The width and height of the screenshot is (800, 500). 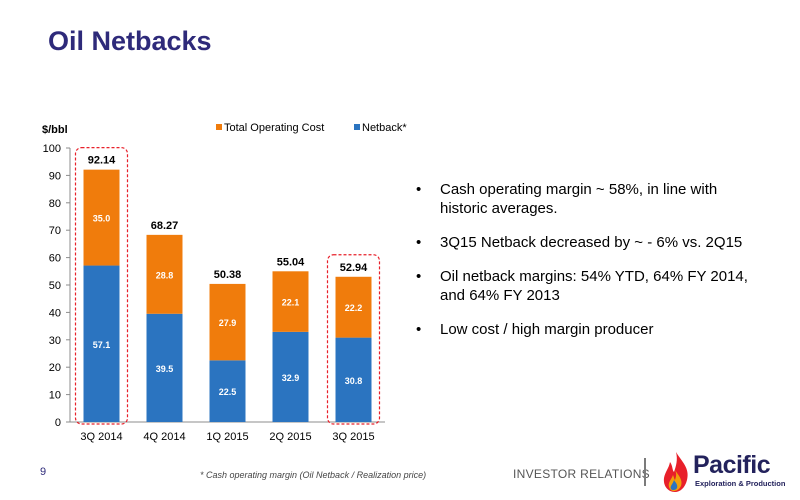 I want to click on bullet-item: Low cost / high margin producer, so click(x=591, y=329).